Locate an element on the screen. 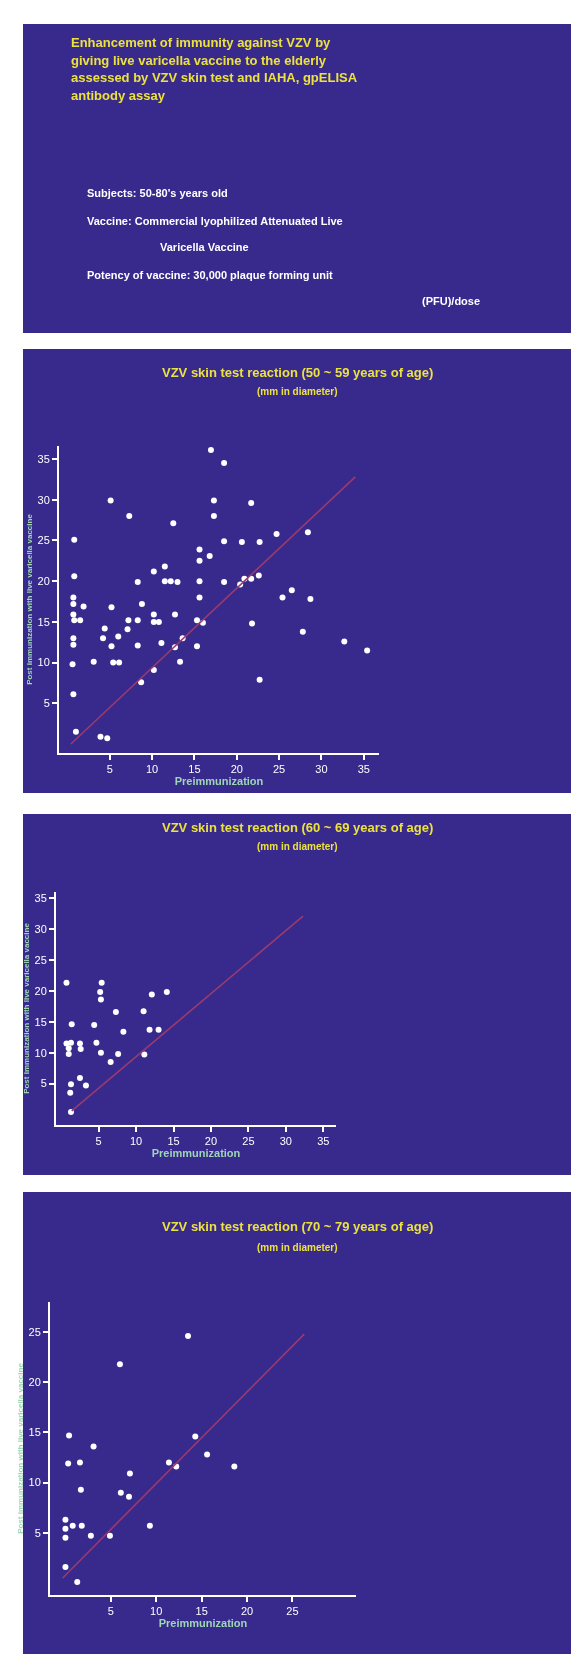 This screenshot has height=1659, width=571. chart-title: VZV skin test reaction (50 ~ 59 years of age) is located at coordinates (298, 372).